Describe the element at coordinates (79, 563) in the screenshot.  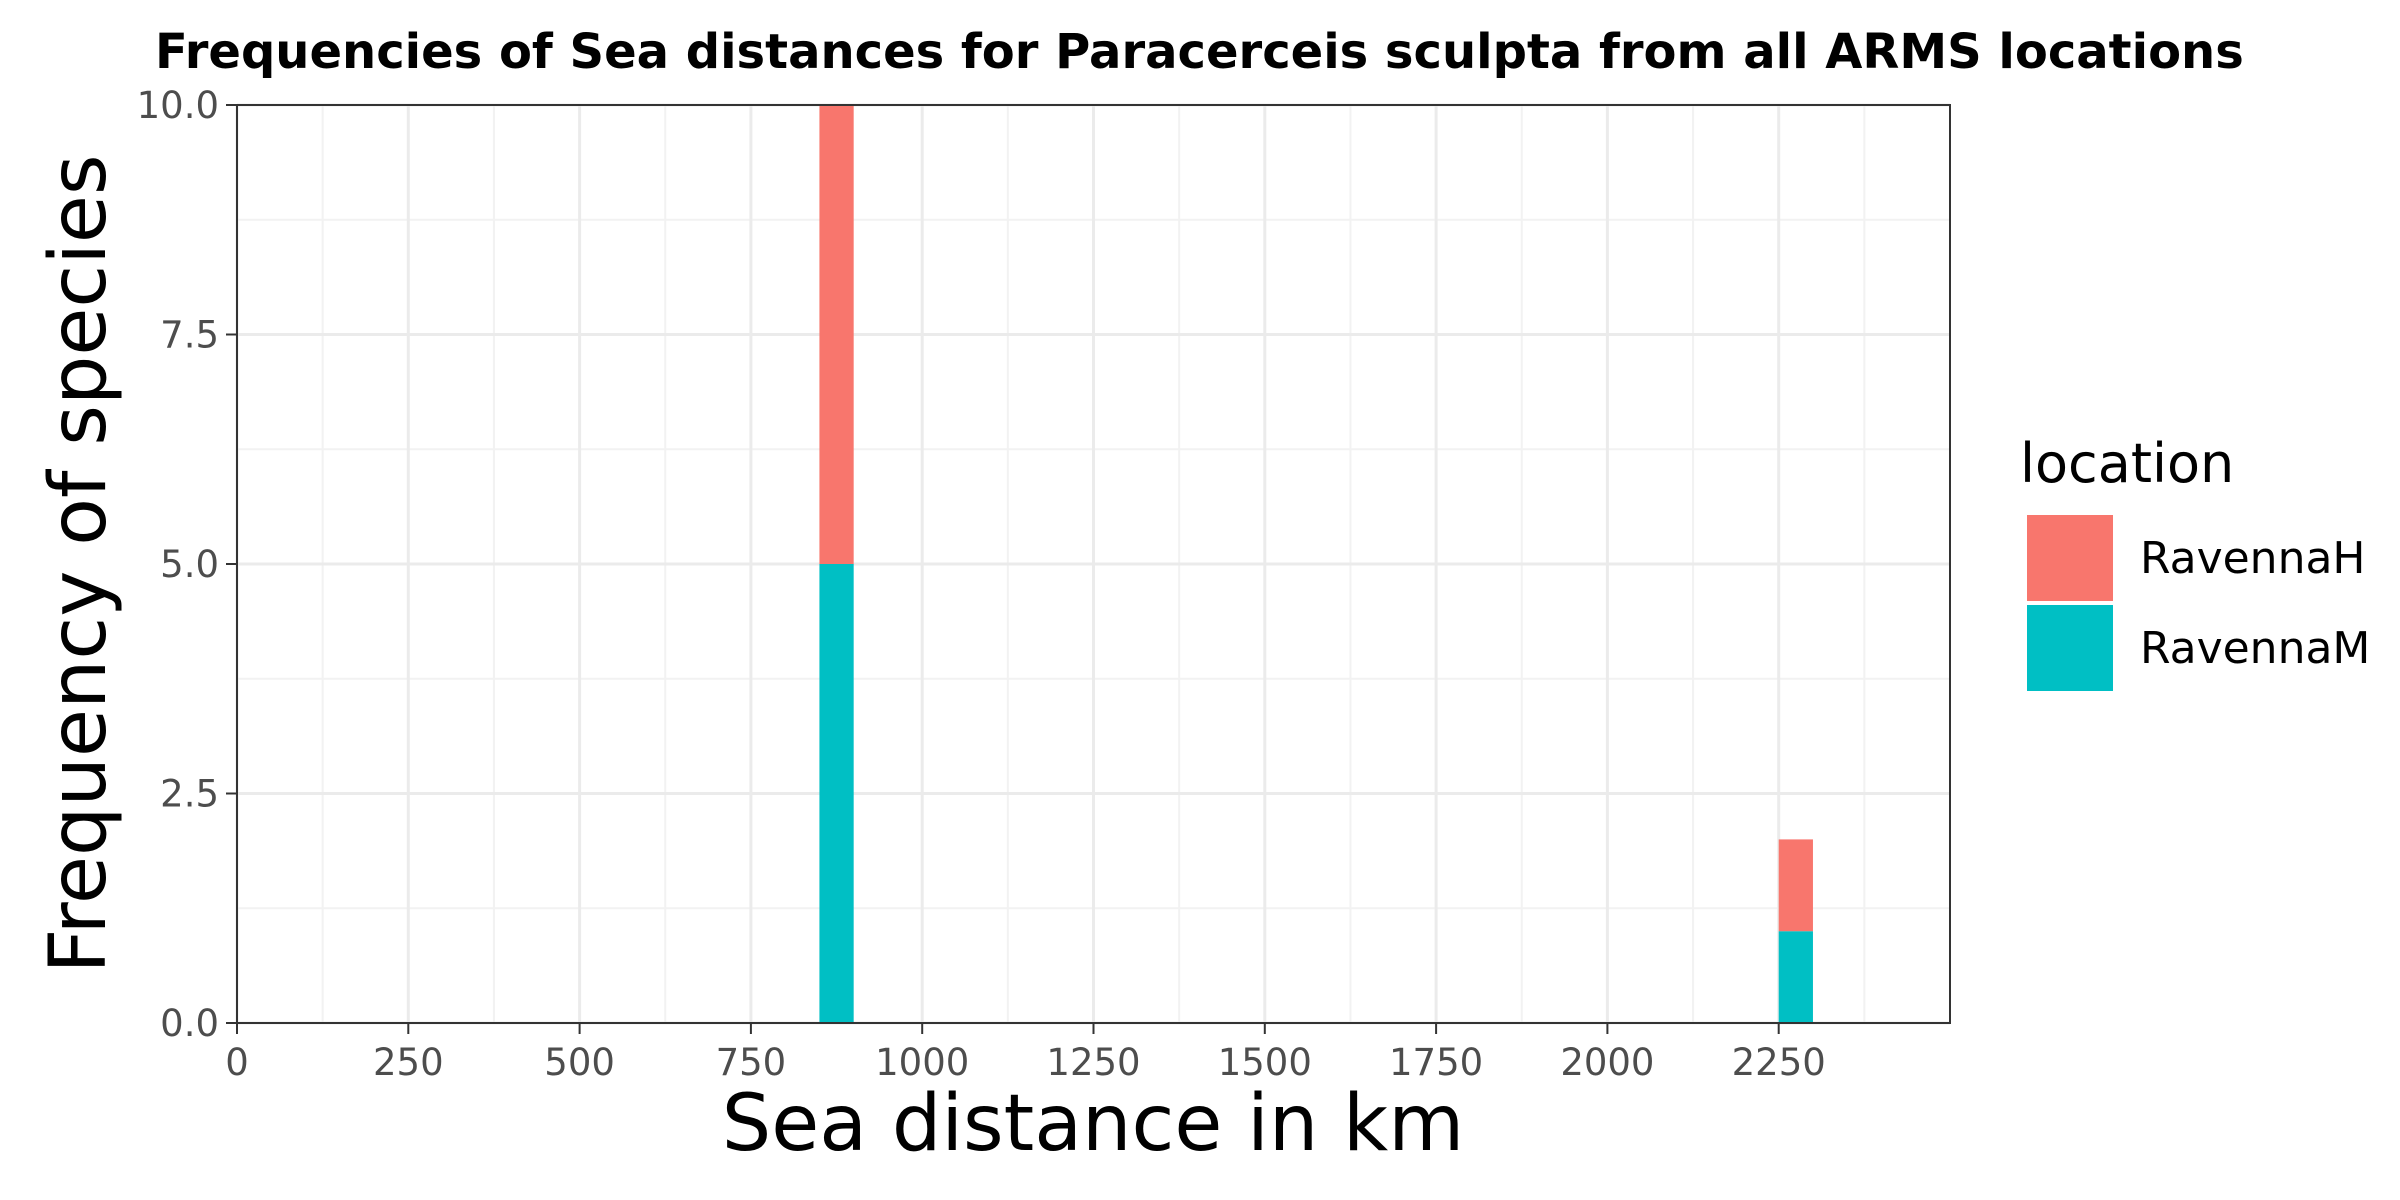
I see `y-axis-title: Frequency of species` at that location.